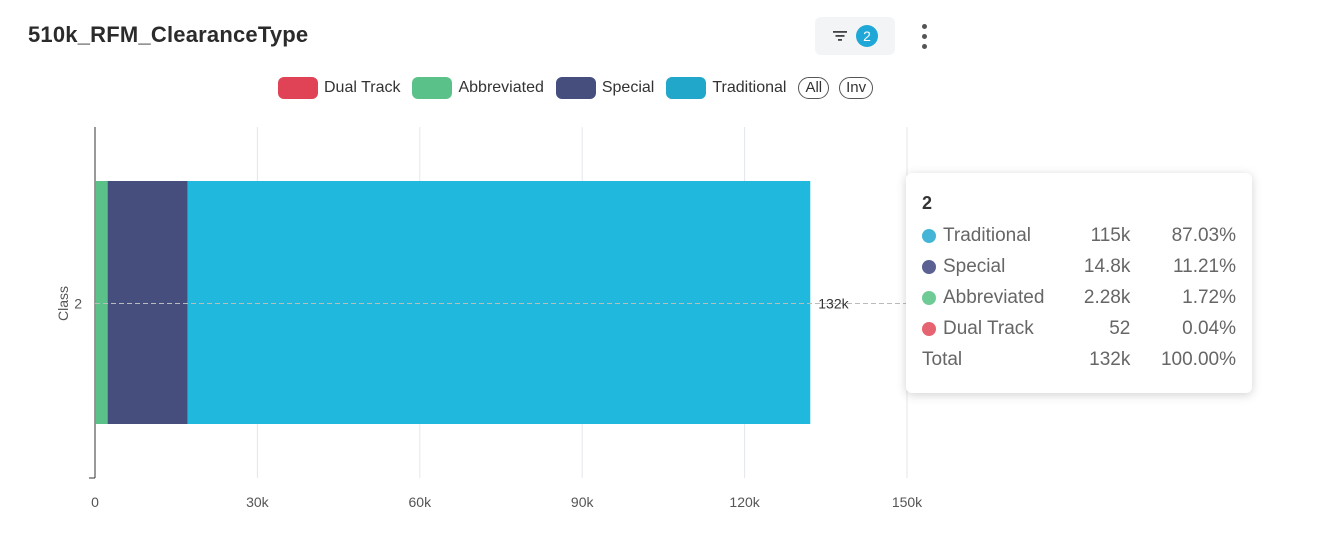  What do you see at coordinates (95, 502) in the screenshot?
I see `x-tick-label: 0` at bounding box center [95, 502].